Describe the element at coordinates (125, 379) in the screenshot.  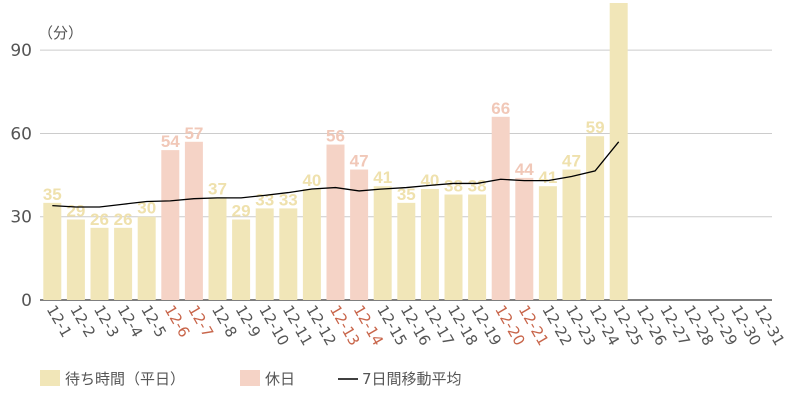
I see `legend-label-weekday: 待ち時間（平日）` at that location.